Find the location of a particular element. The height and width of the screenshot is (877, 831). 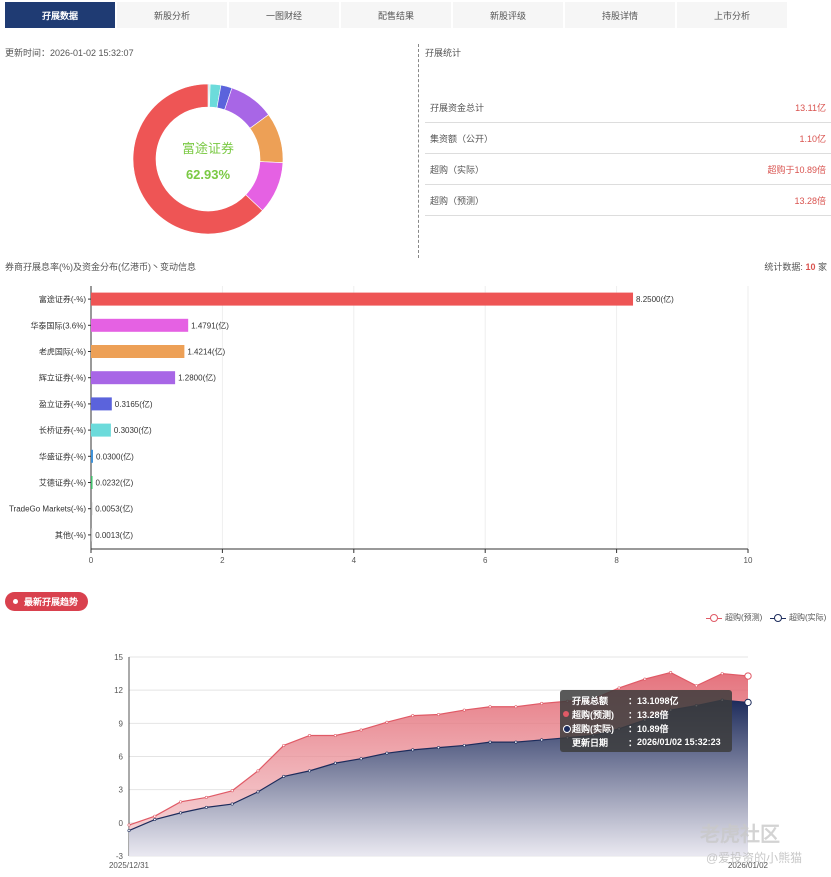

tab-ipo-rating: 新股评级 is located at coordinates (508, 15).